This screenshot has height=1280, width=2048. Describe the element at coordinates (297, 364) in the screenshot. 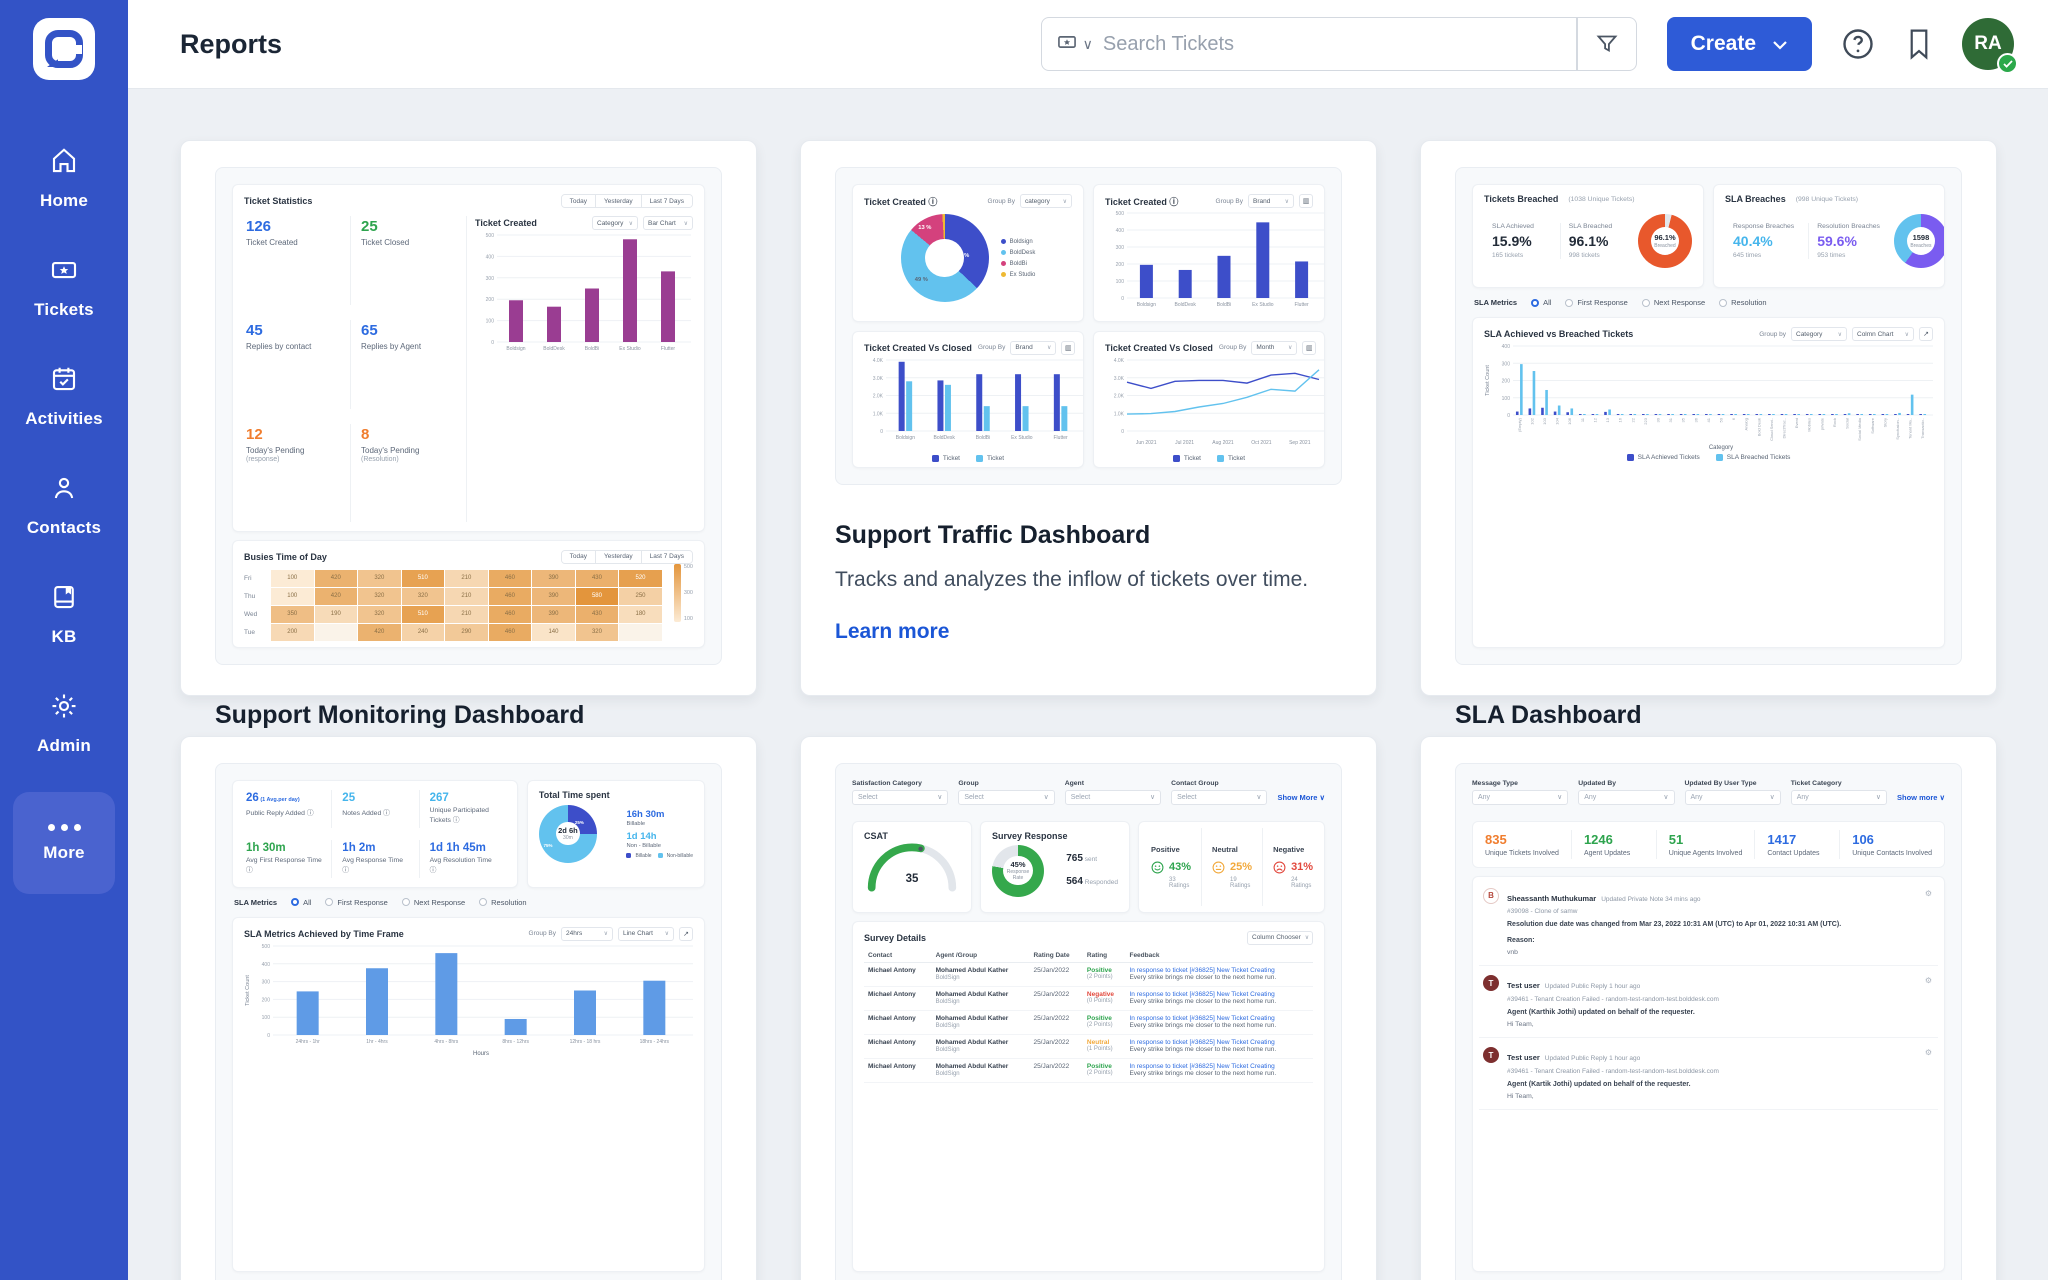

I see `stat-item: 45 Replies by contact` at that location.